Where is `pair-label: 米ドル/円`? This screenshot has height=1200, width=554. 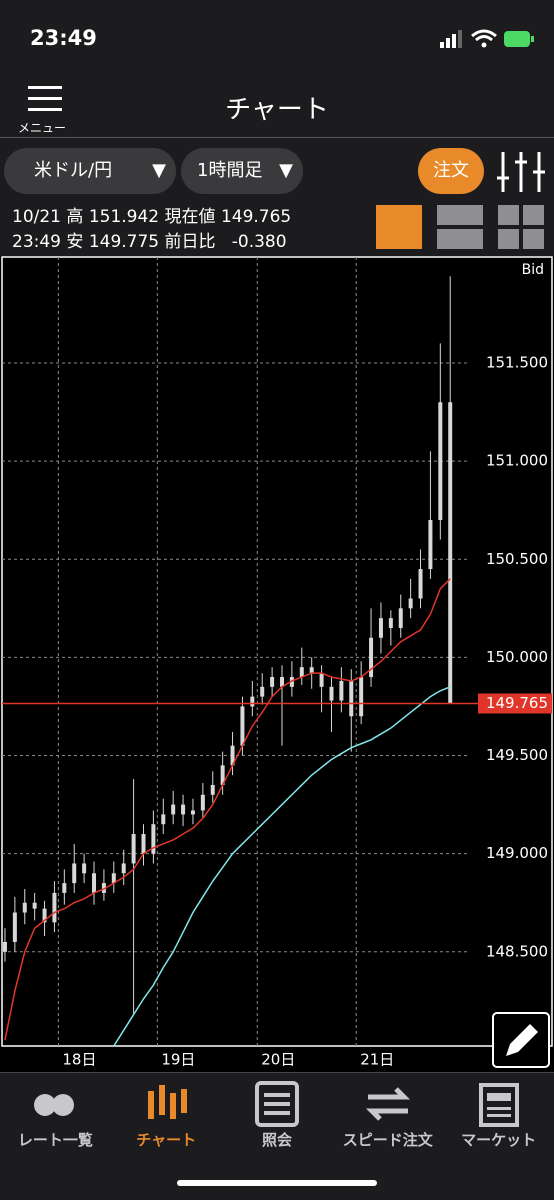
pair-label: 米ドル/円 is located at coordinates (73, 170).